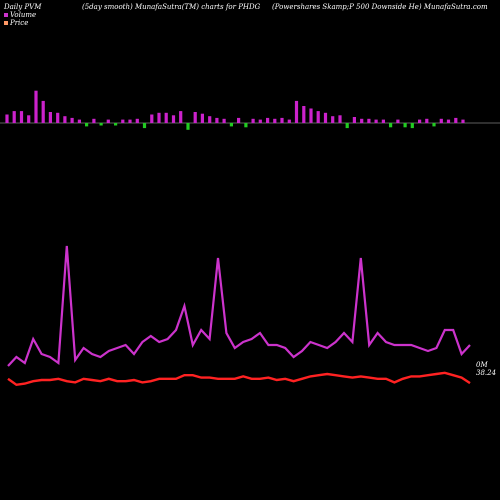 The image size is (500, 500). I want to click on legend-price-swatch, so click(6, 23).